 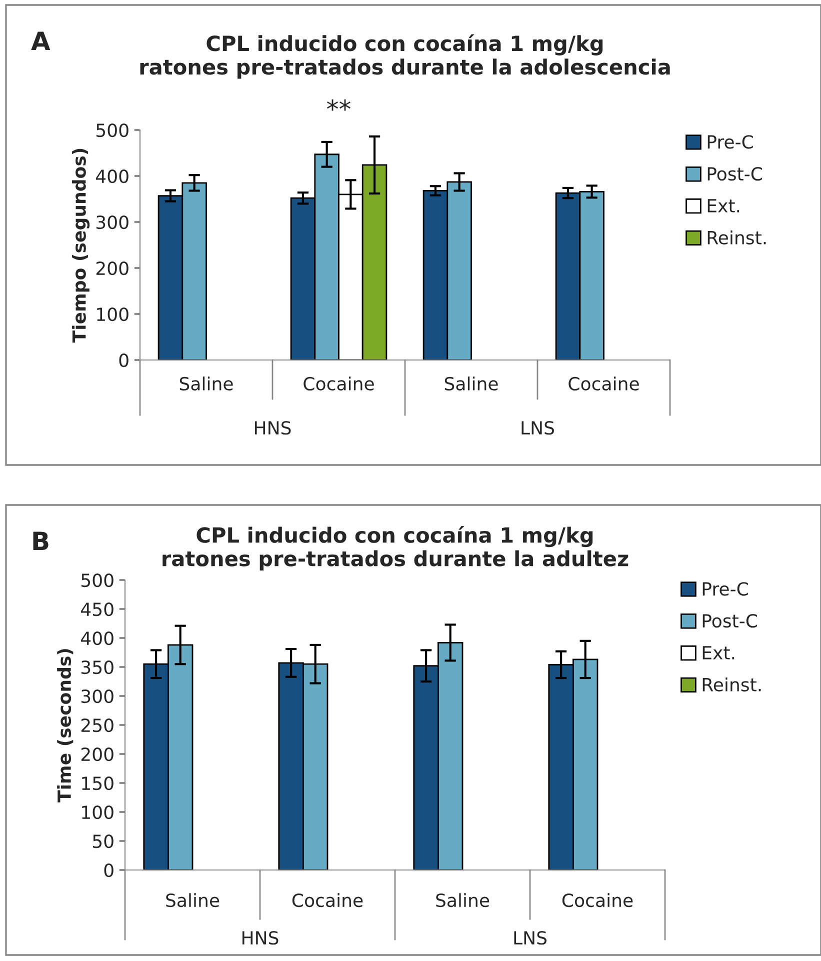 I want to click on chart-title: CPL inducido con cocaína 1 mg/kg ratones pre-tratados durante la adolescencia, so click(x=405, y=56).